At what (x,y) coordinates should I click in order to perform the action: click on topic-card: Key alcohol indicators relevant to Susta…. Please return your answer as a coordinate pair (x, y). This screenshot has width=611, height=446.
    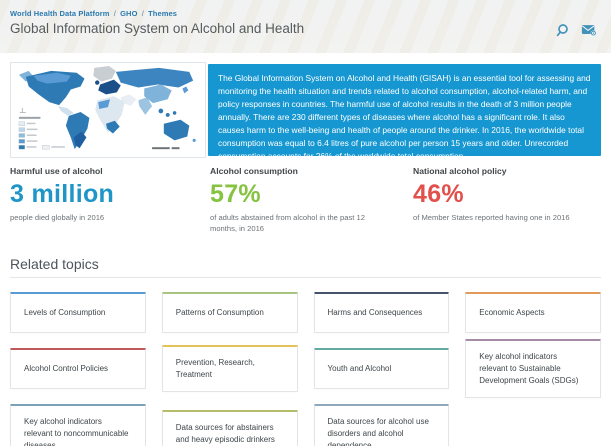
    Looking at the image, I should click on (533, 368).